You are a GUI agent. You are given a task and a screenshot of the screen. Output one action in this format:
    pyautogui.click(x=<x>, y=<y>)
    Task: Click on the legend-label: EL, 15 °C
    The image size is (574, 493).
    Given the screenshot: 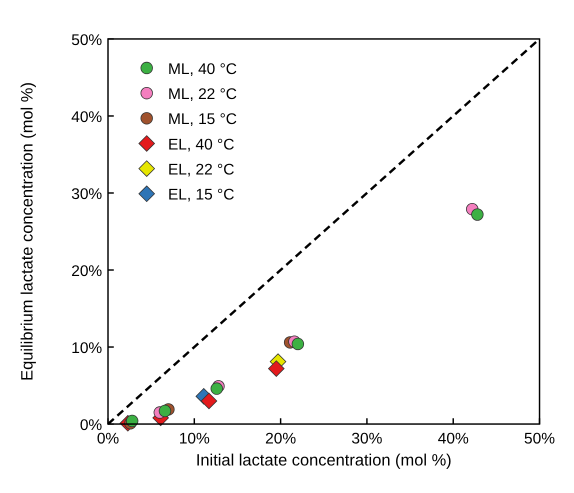 What is the action you would take?
    pyautogui.click(x=201, y=195)
    